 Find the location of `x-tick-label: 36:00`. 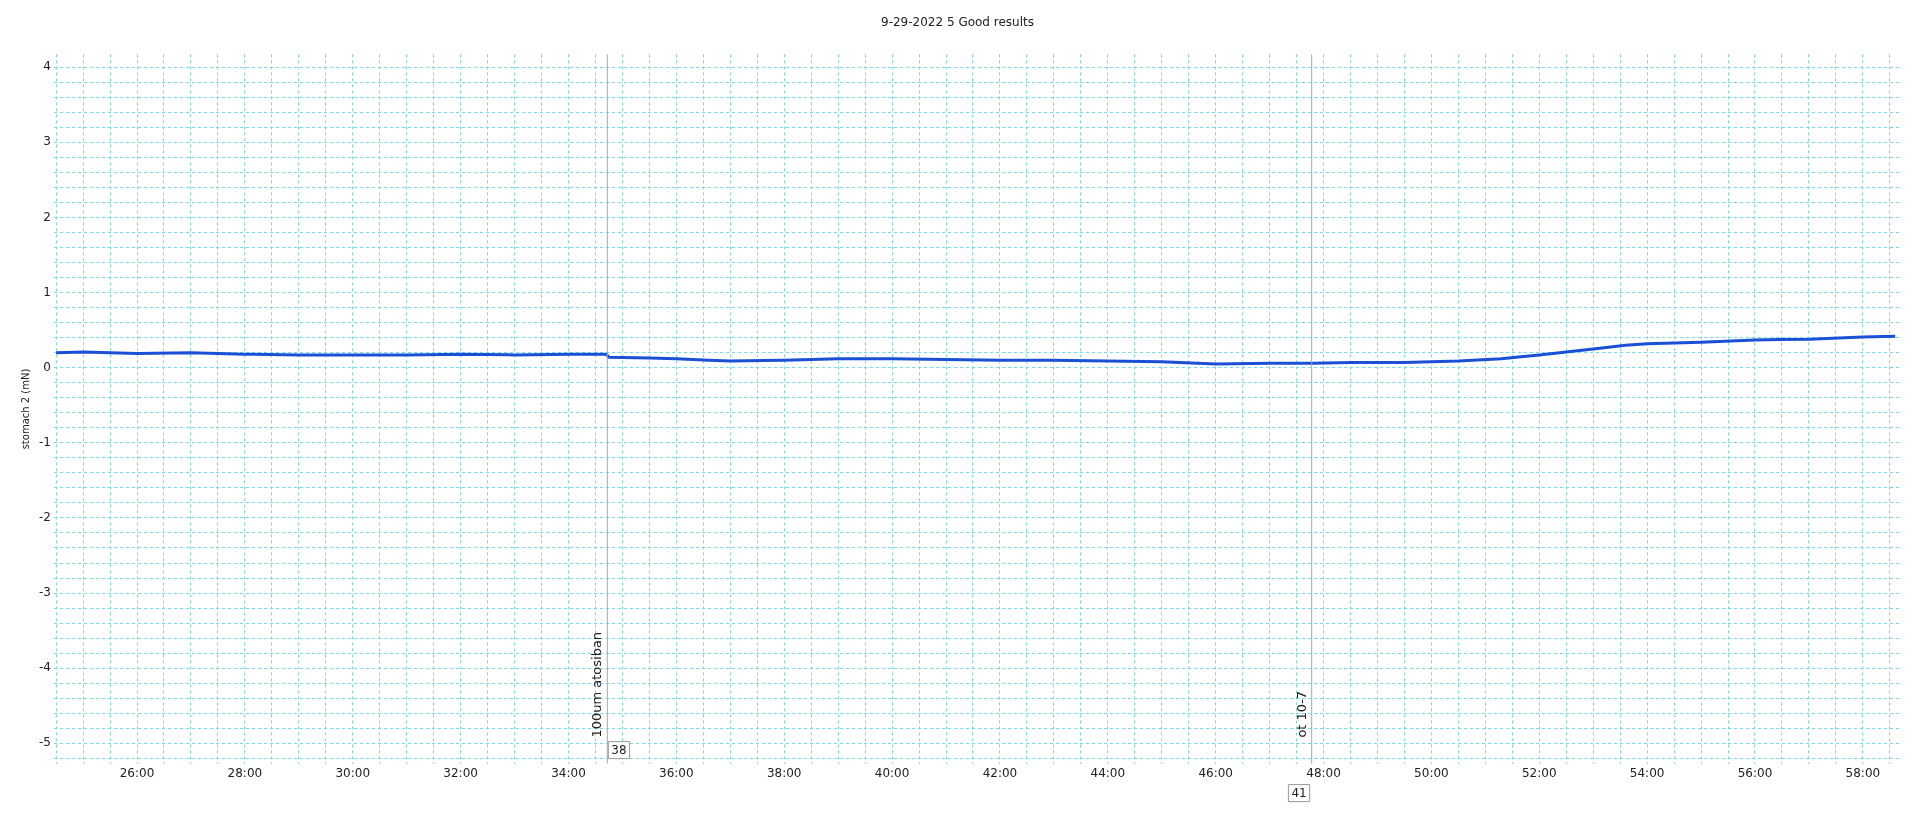

x-tick-label: 36:00 is located at coordinates (676, 772).